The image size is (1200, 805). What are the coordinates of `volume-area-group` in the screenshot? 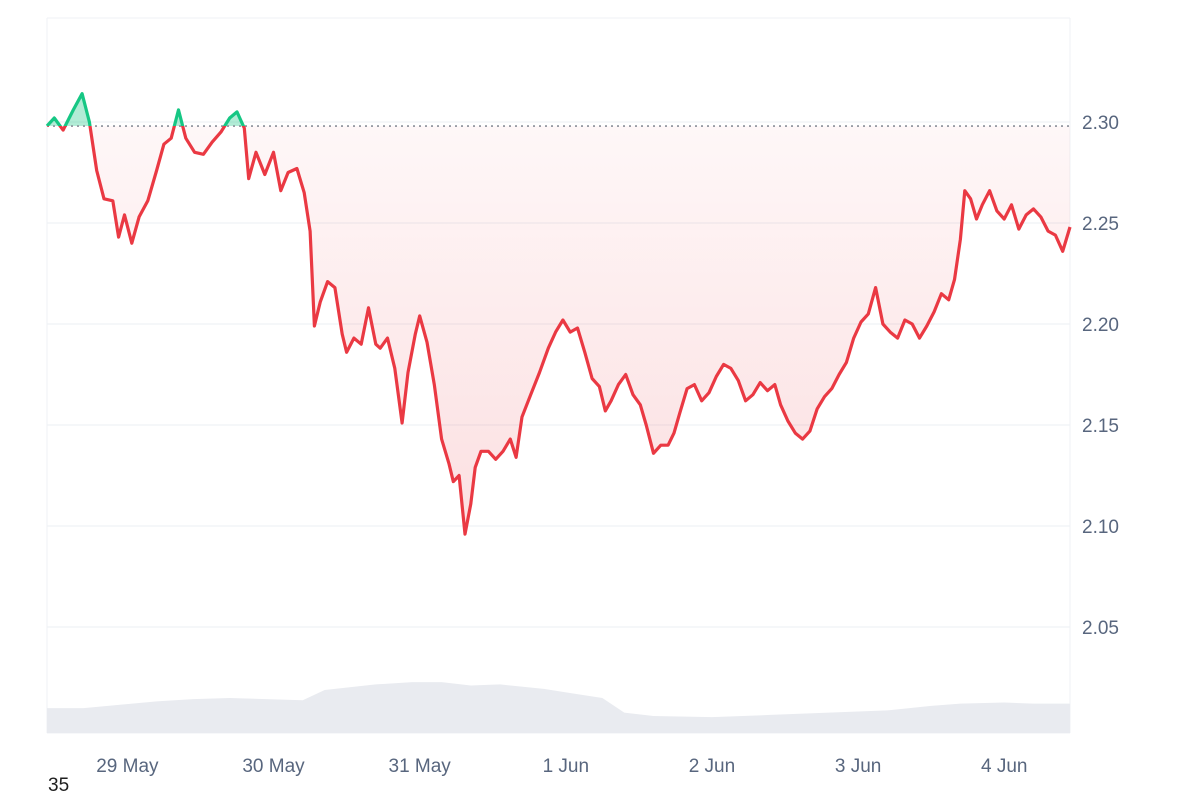 It's located at (558, 707).